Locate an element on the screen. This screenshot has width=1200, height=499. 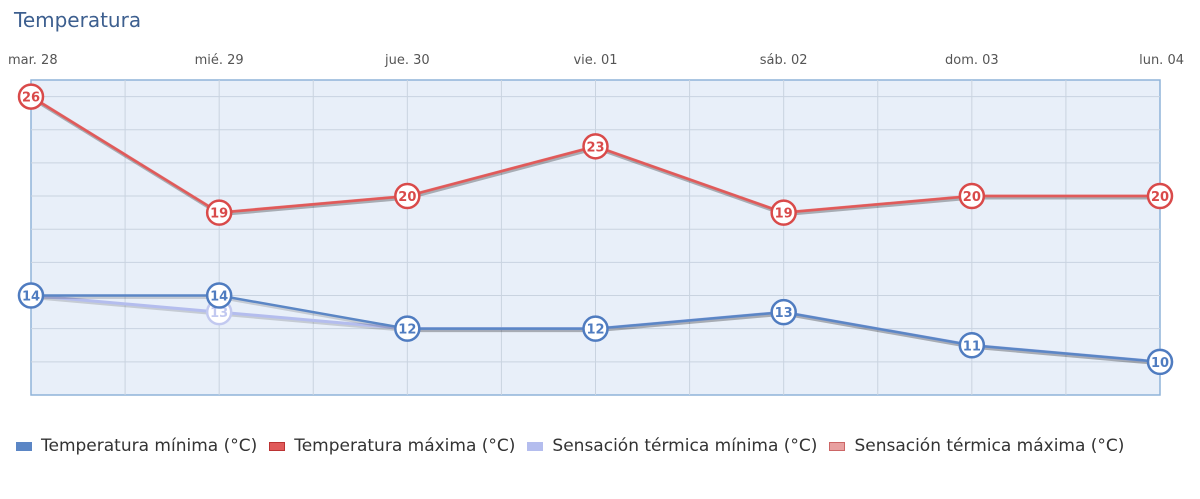
legend-label: Sensación térmica máxima (°C) is located at coordinates (989, 446).